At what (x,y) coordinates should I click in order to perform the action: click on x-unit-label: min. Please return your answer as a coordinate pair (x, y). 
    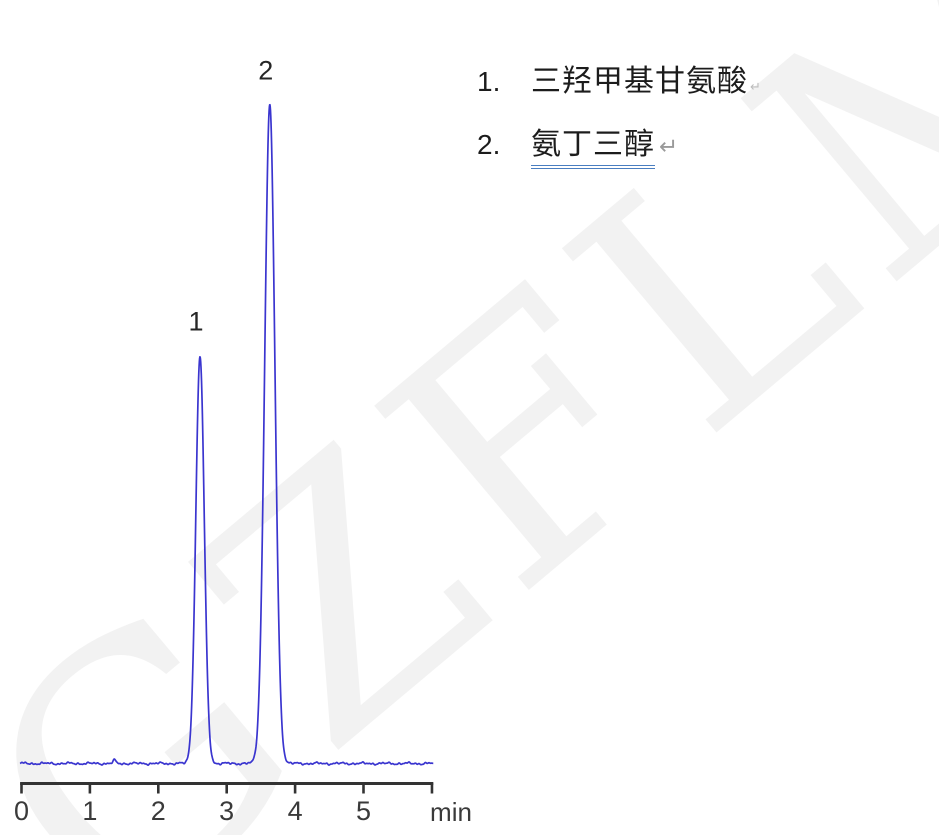
    Looking at the image, I should click on (451, 812).